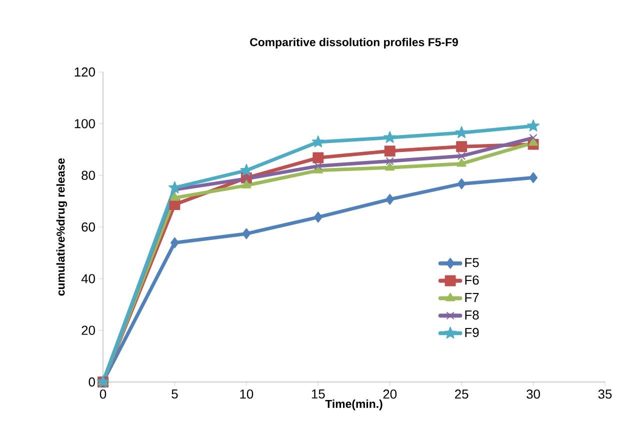  I want to click on x-tick-label: 35, so click(605, 394).